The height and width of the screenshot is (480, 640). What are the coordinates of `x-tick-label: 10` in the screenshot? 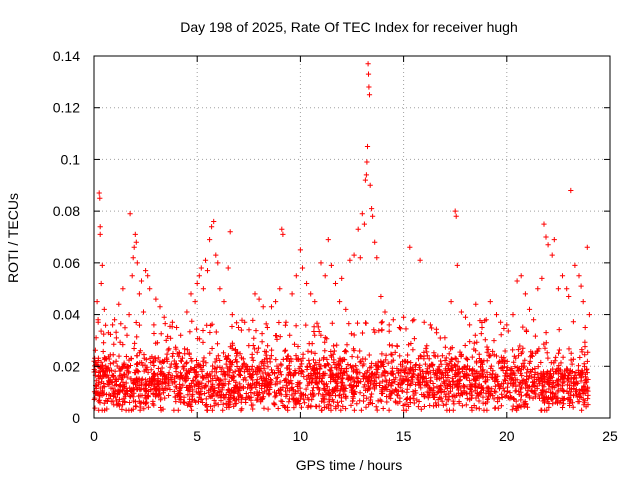 It's located at (301, 436).